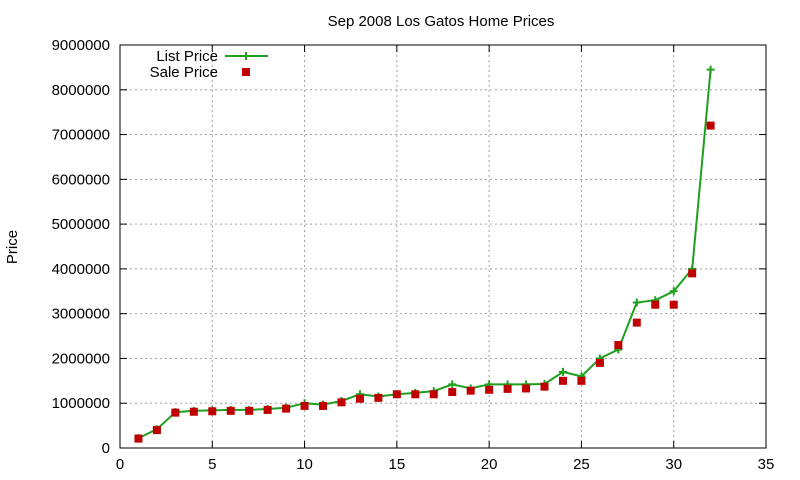 Image resolution: width=800 pixels, height=480 pixels. Describe the element at coordinates (212, 464) in the screenshot. I see `x-tick-label: 5` at that location.